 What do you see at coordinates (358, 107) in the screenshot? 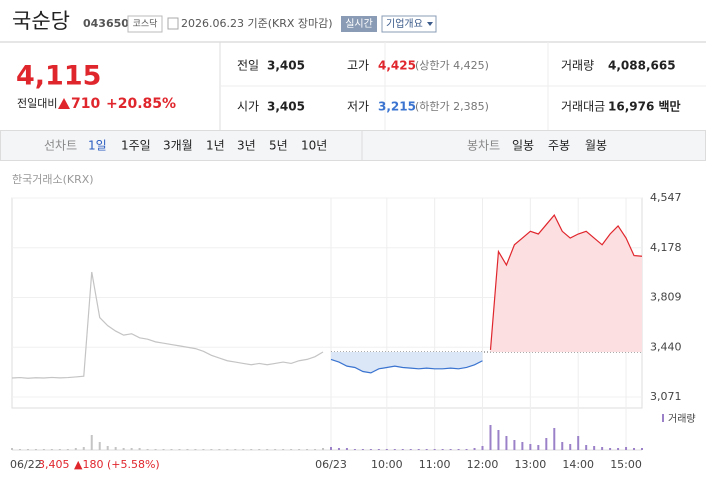
I see `stat-label: 저가` at bounding box center [358, 107].